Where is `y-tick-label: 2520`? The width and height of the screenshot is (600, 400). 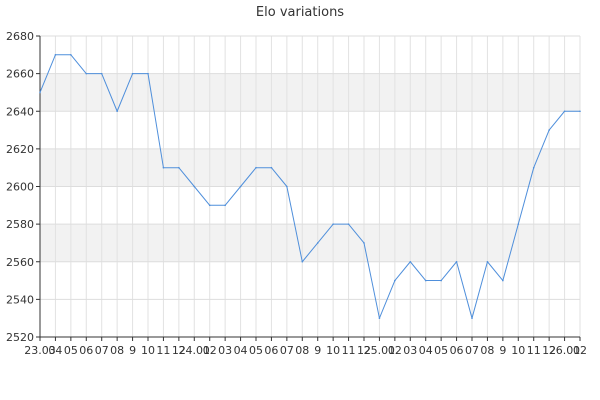
y-tick-label: 2520 is located at coordinates (20, 337).